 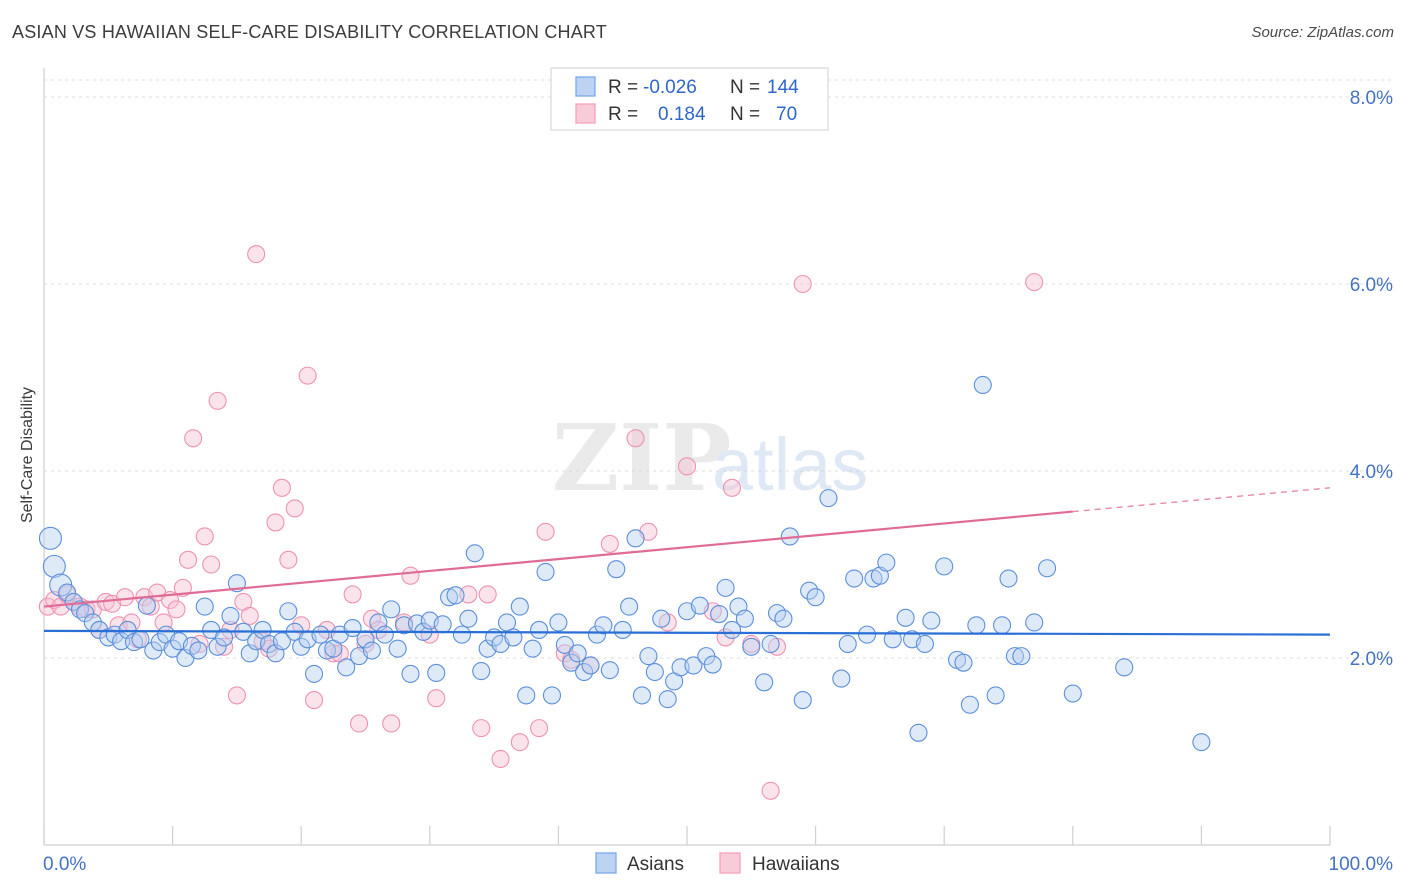 I want to click on n-value-asians: 144, so click(x=783, y=87).